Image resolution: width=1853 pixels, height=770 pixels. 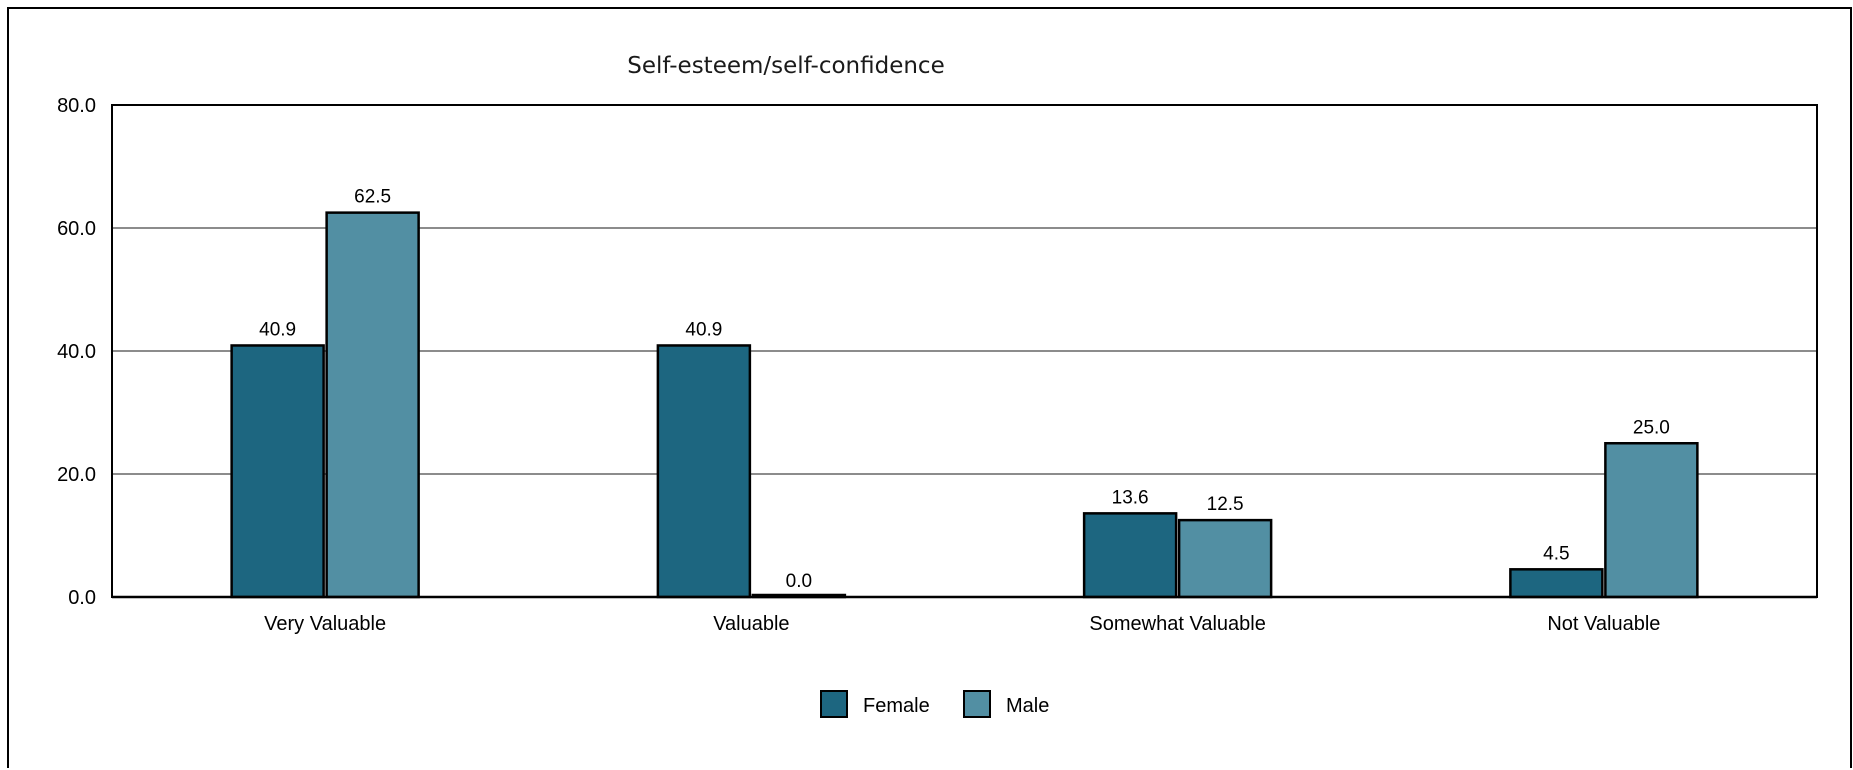 I want to click on legend-label-female: Female, so click(x=896, y=706).